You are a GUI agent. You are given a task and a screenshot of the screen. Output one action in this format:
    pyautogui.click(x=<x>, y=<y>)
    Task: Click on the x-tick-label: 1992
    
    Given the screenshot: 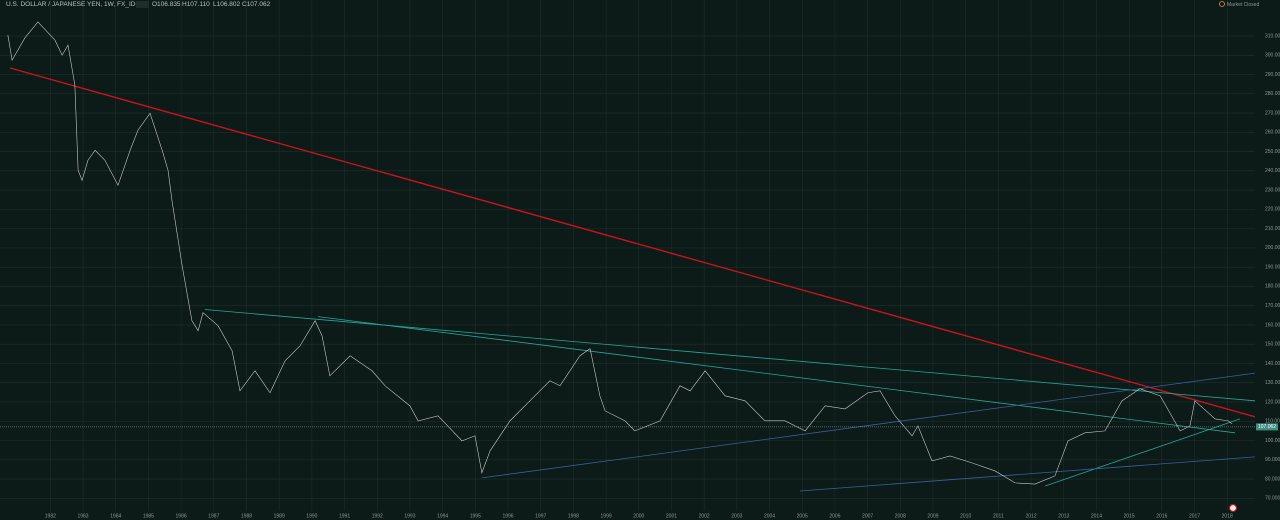 What is the action you would take?
    pyautogui.click(x=377, y=516)
    